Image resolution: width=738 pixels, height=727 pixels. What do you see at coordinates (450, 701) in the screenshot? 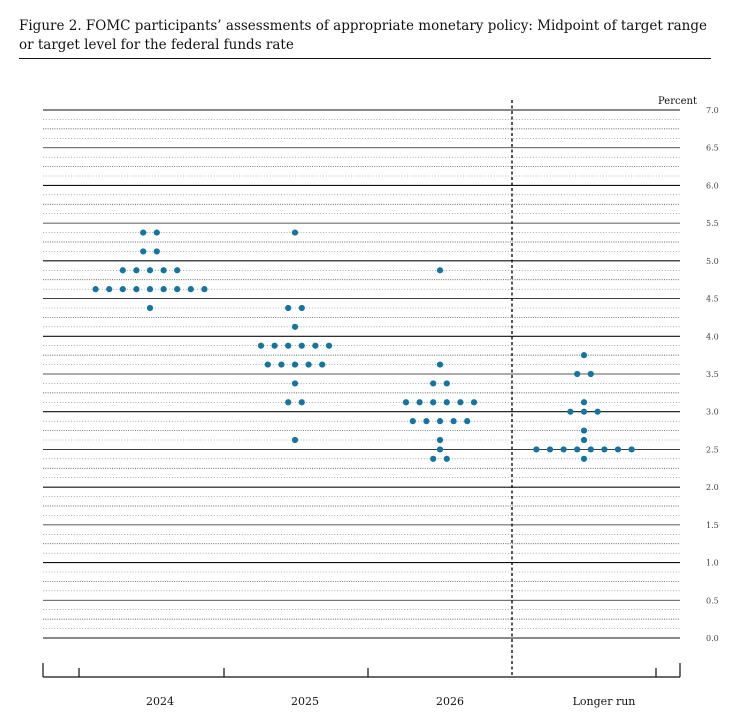
I see `x-category-label: 2026` at bounding box center [450, 701].